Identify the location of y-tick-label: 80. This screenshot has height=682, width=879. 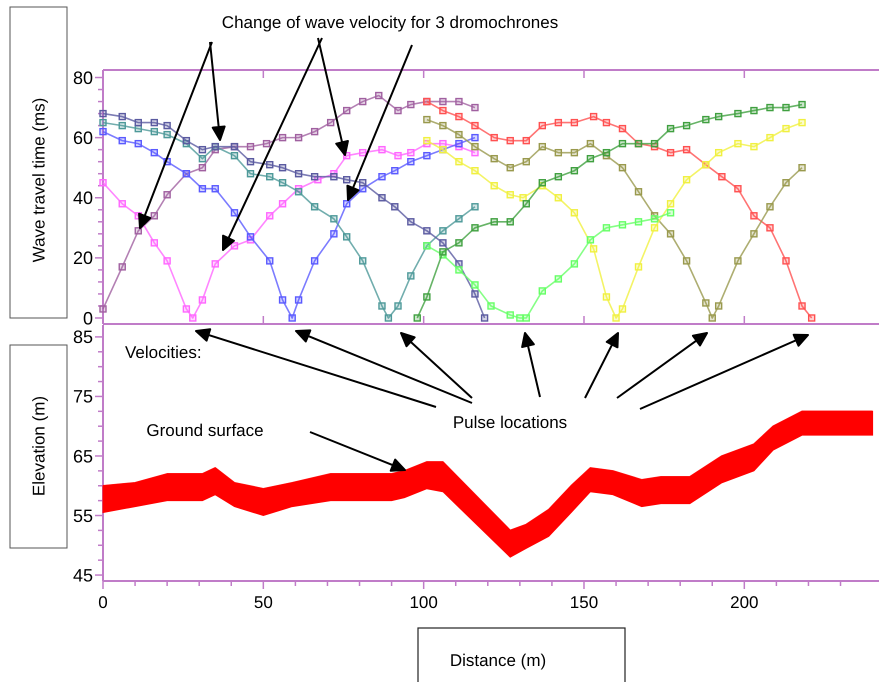
(82, 78).